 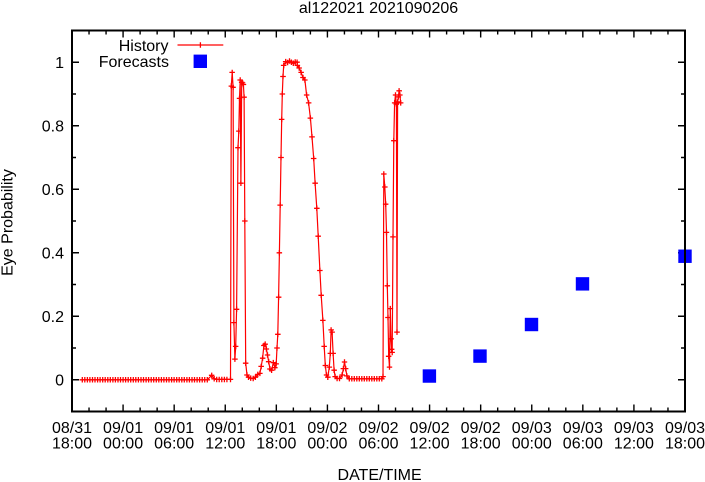 I want to click on svg-text: History, so click(x=144, y=46).